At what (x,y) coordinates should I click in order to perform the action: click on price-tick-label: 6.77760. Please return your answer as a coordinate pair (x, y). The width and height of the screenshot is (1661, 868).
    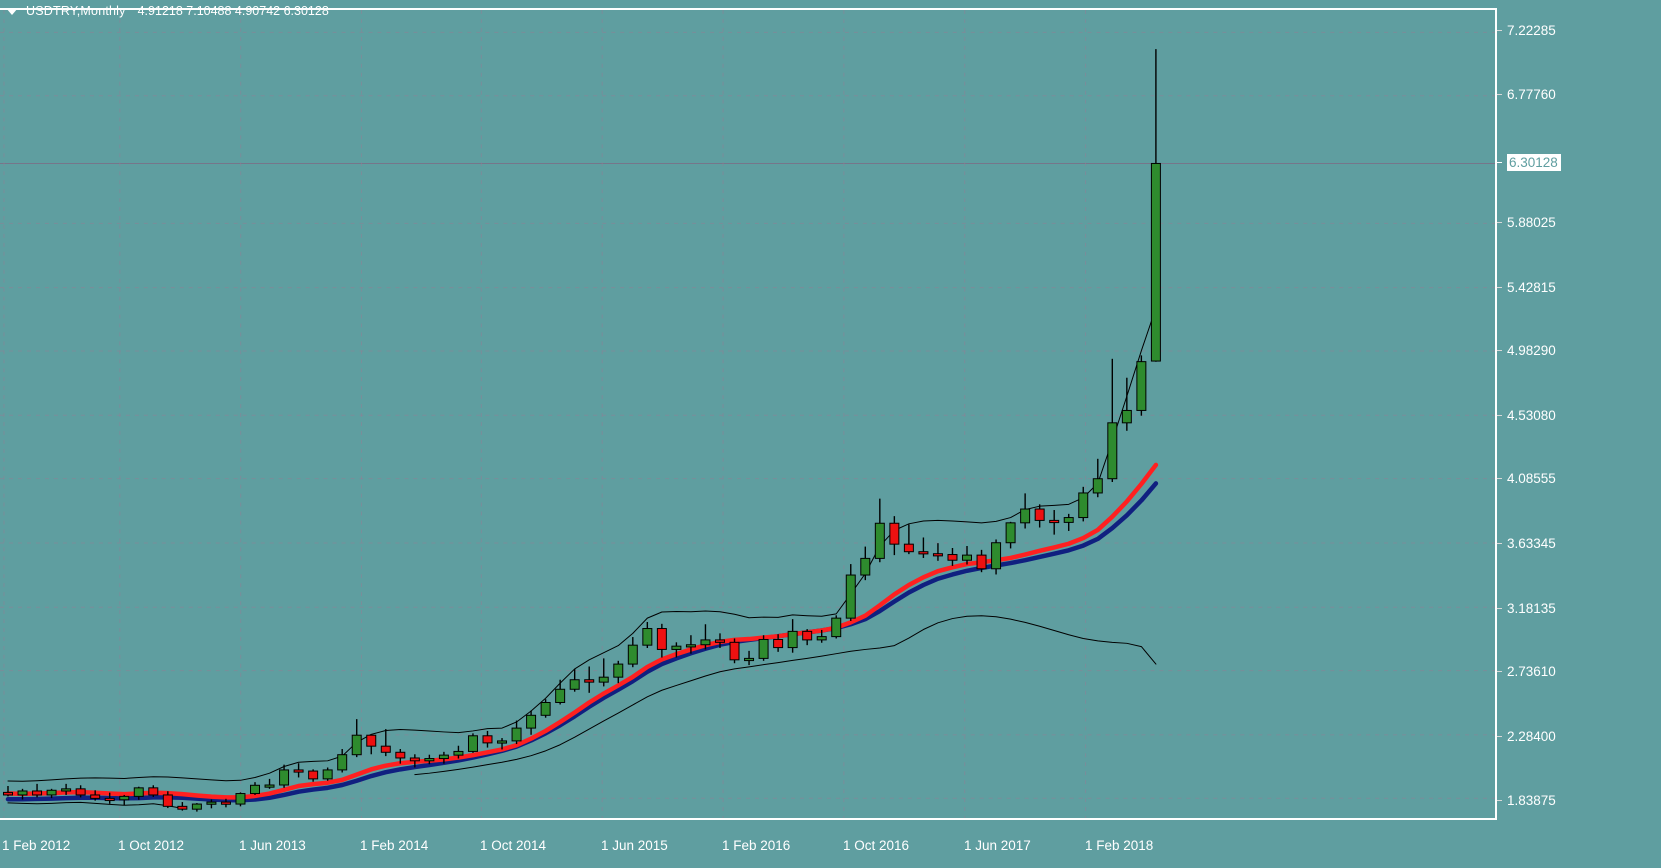
    Looking at the image, I should click on (1526, 94).